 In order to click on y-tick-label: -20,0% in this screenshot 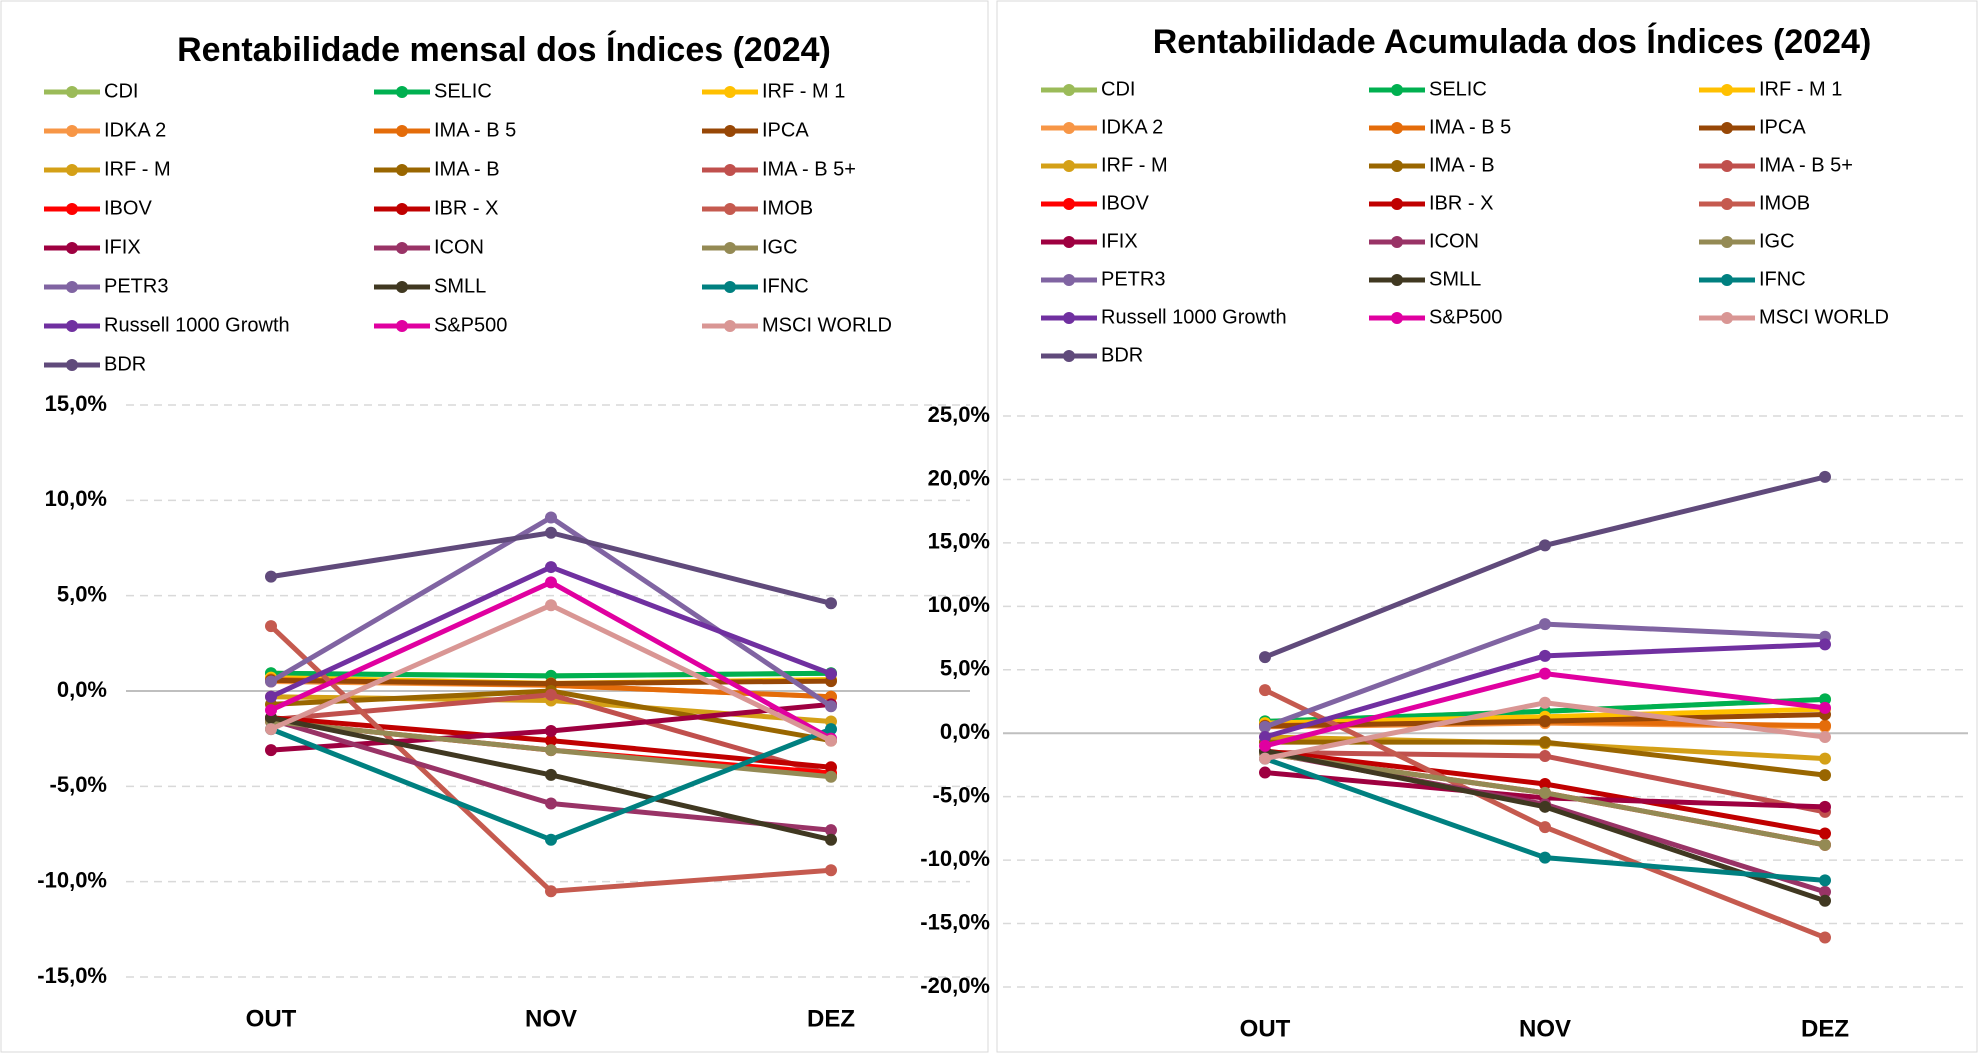, I will do `click(955, 985)`.